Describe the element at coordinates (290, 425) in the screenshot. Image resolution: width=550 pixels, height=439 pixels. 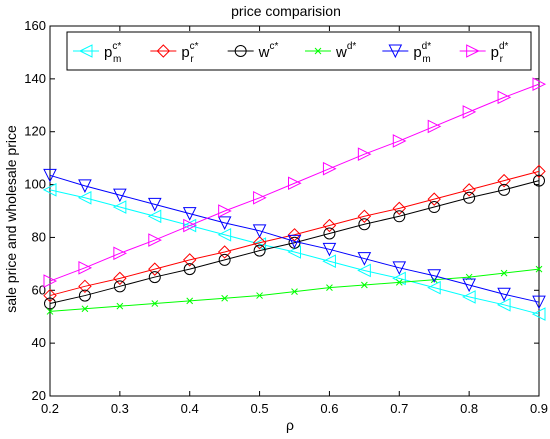
I see `x-axis-title: ρ` at that location.